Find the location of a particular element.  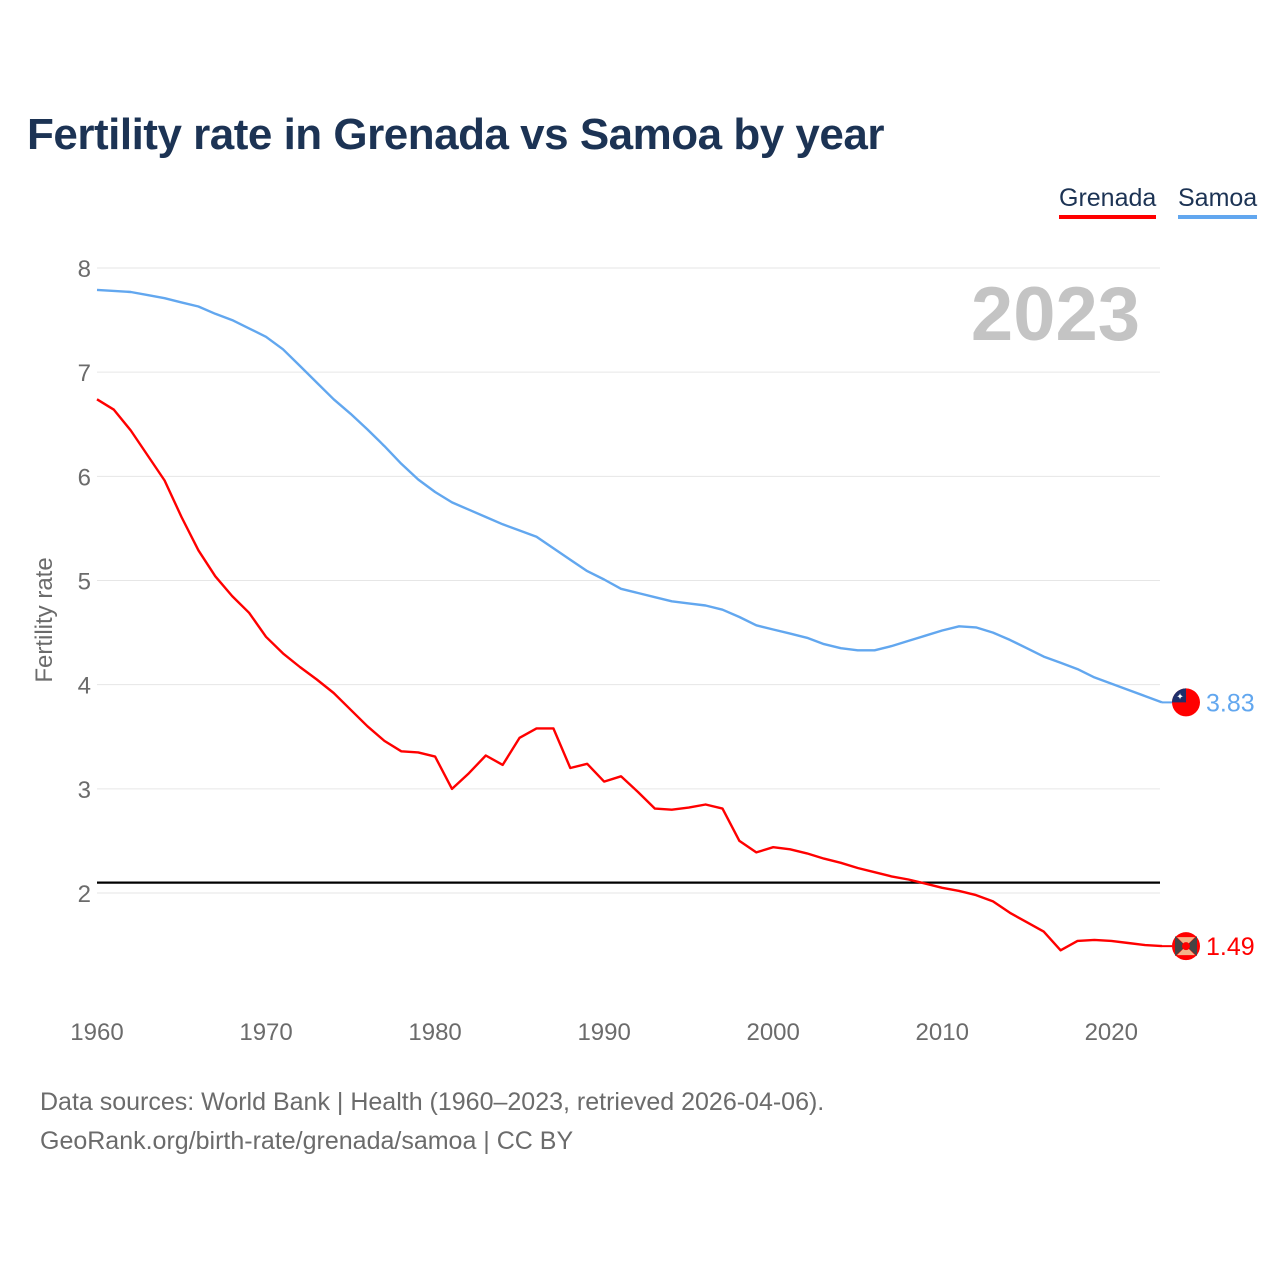

end-value-label-grenada: 1.49 is located at coordinates (1230, 947).